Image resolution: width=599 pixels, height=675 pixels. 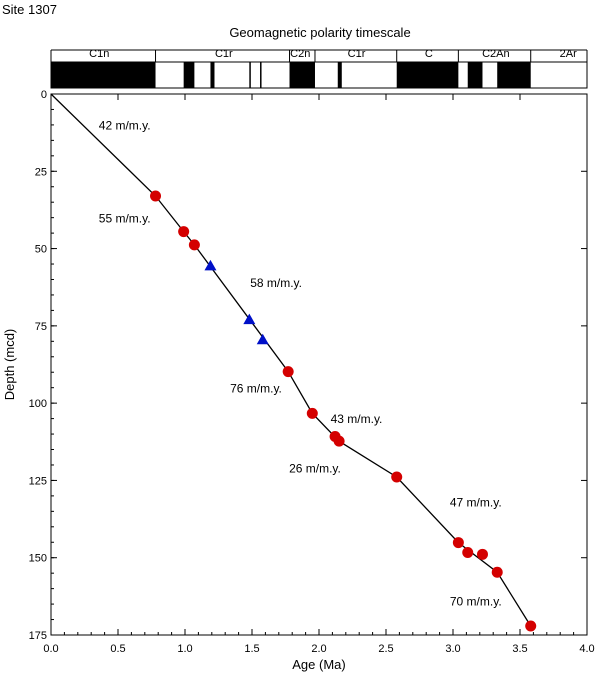 I want to click on x-axis-label: Age (Ma), so click(x=318, y=664).